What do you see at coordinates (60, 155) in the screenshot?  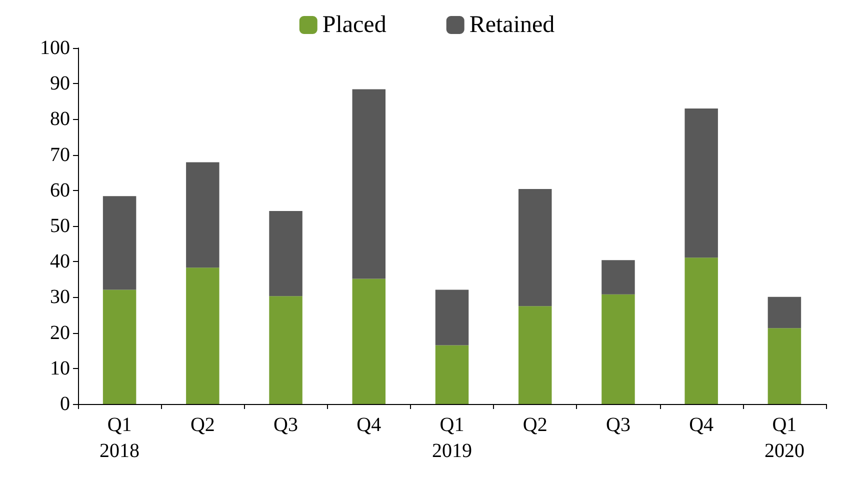 I see `y-tick-label: 70` at bounding box center [60, 155].